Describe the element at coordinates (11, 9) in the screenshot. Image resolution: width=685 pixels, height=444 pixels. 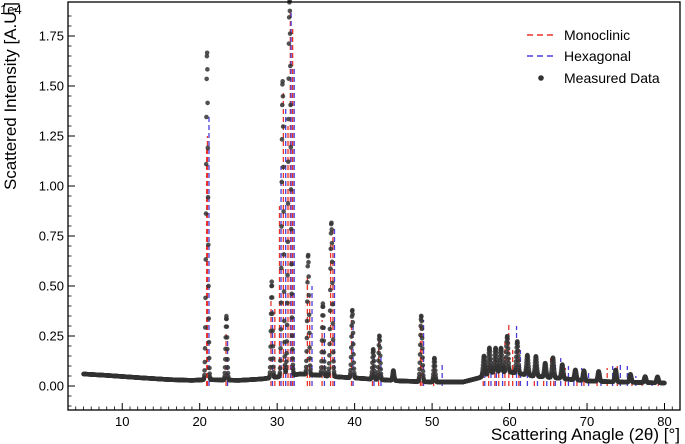
I see `y-offset-text: 1e4` at that location.